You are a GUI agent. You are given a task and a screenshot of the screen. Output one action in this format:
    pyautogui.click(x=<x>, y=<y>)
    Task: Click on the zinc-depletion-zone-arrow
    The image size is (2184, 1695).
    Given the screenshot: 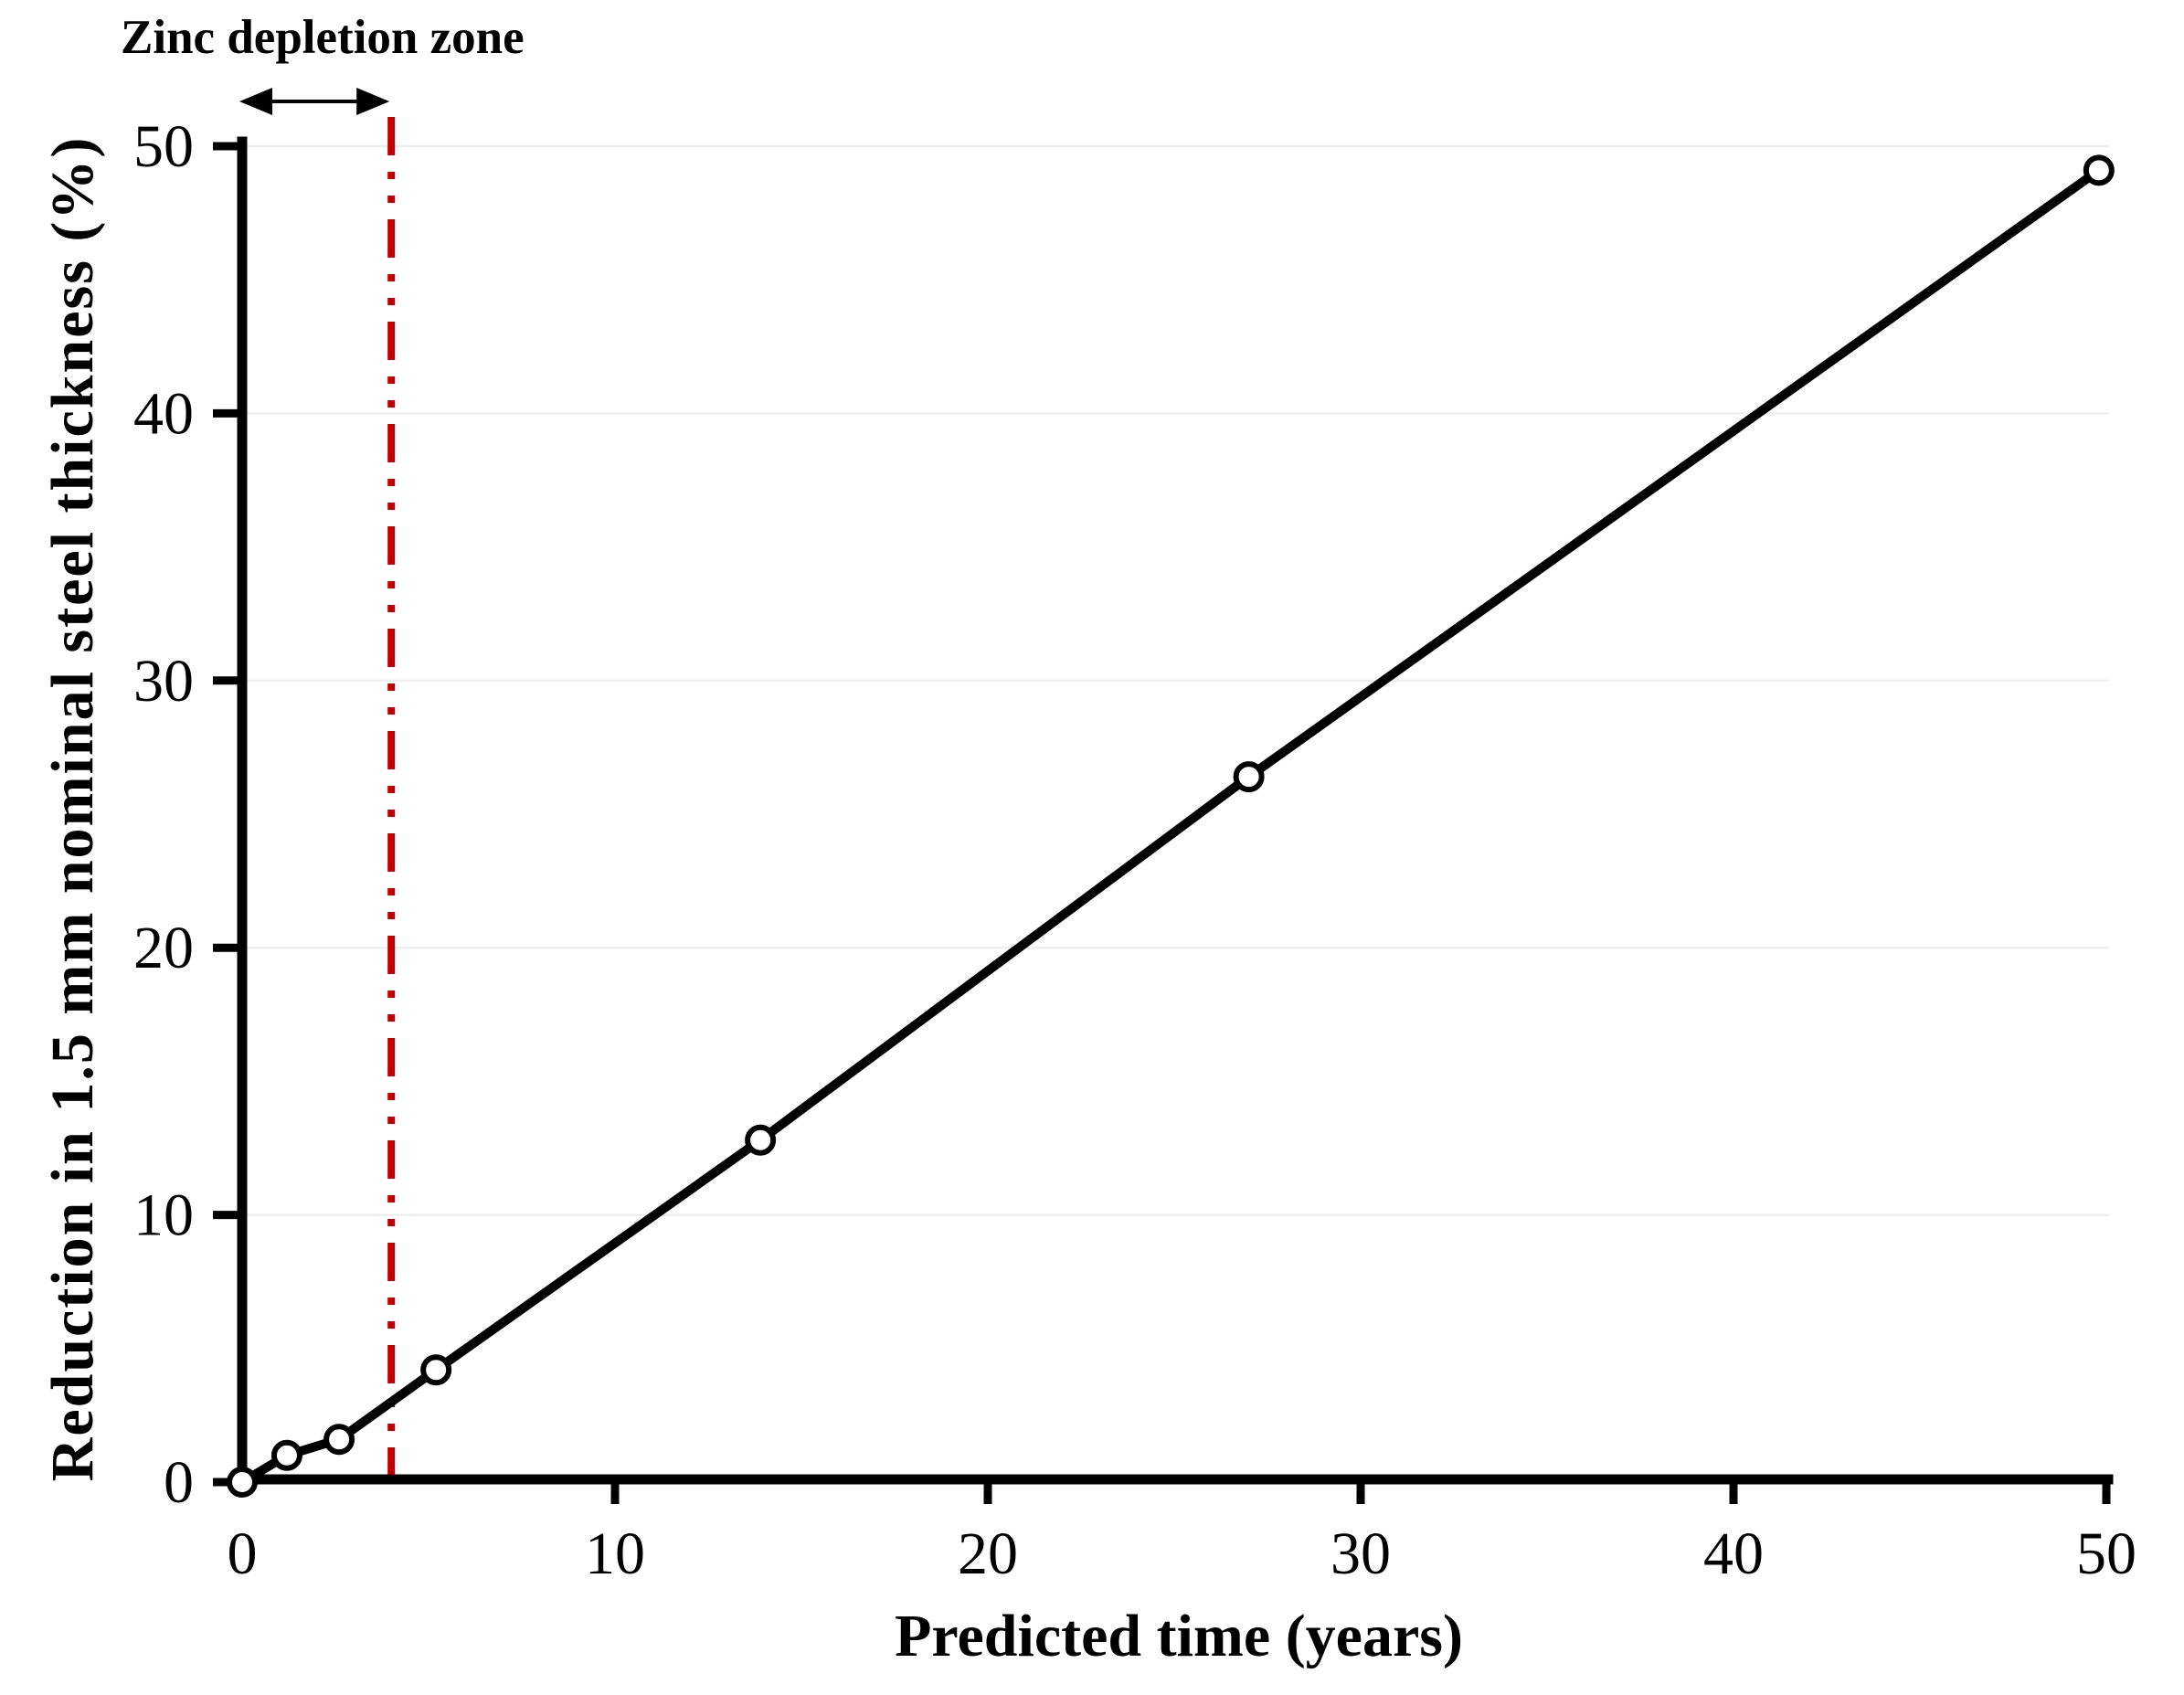 What is the action you would take?
    pyautogui.click(x=315, y=101)
    